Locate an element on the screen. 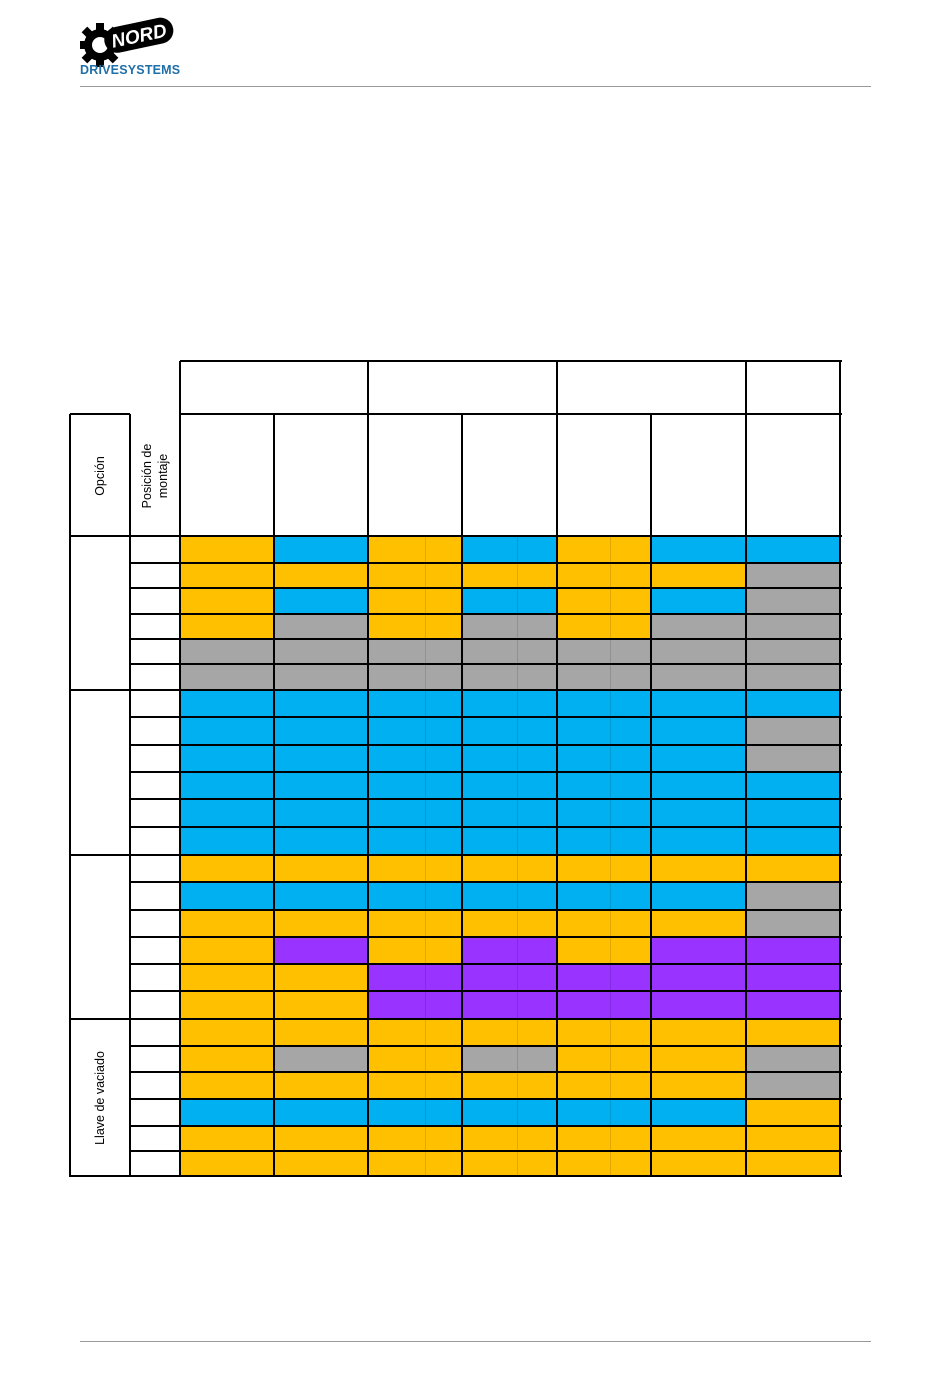 The image size is (950, 1378). group-label: Llave de vaciado is located at coordinates (99, 1097).